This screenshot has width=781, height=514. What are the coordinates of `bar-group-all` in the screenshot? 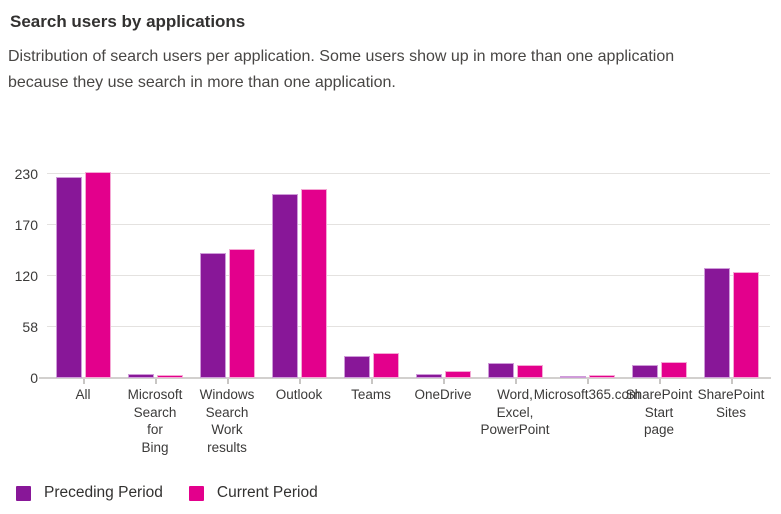 It's located at (83, 275).